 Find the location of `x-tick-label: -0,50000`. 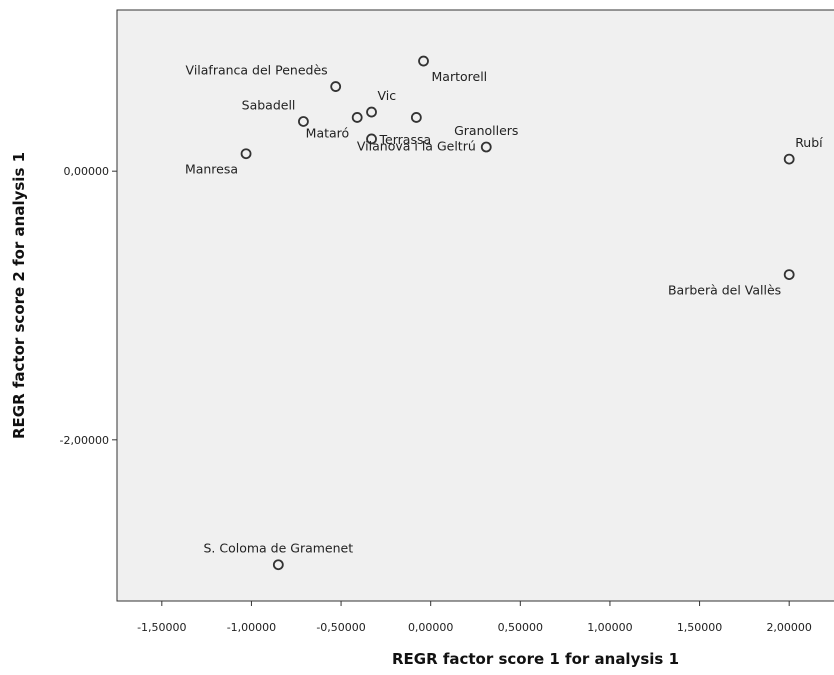

x-tick-label: -0,50000 is located at coordinates (340, 627).